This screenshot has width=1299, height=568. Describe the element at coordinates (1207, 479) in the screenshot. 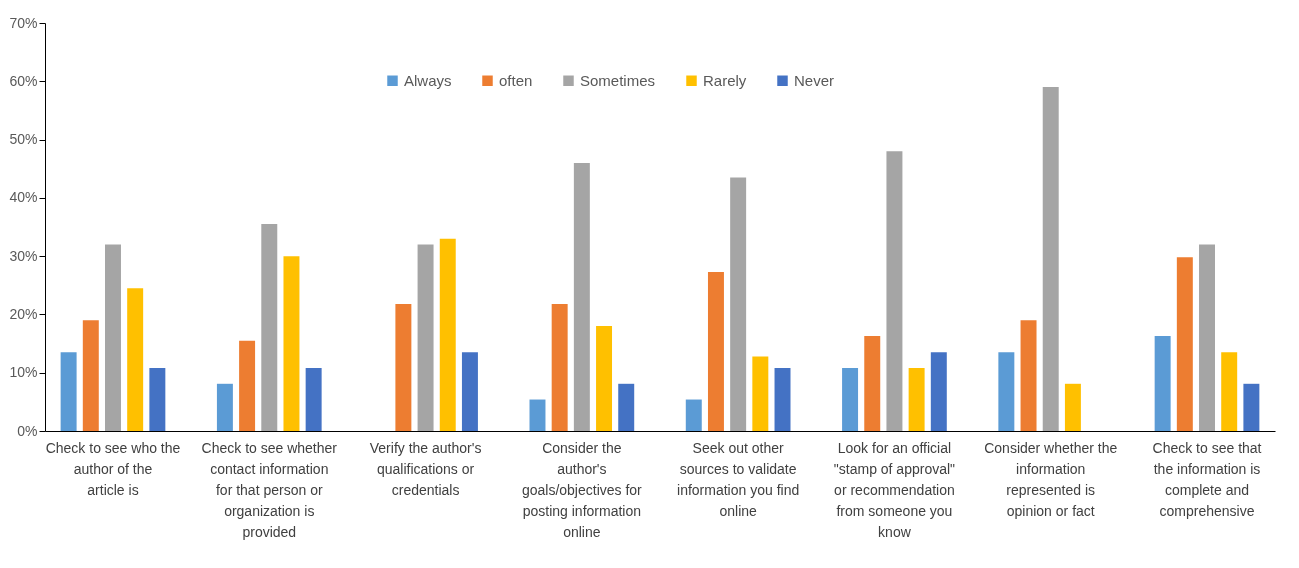

I see `x-tick-label: Check to see that the information is complete and comprehensive` at that location.